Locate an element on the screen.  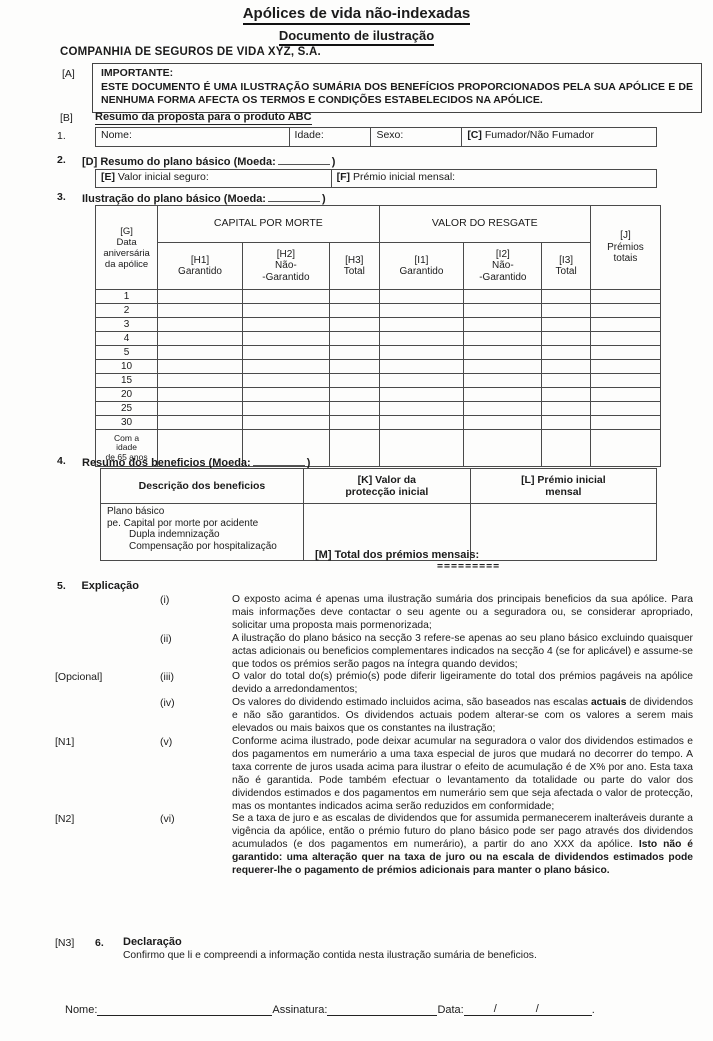
year-cell: 30 is located at coordinates (126, 422).